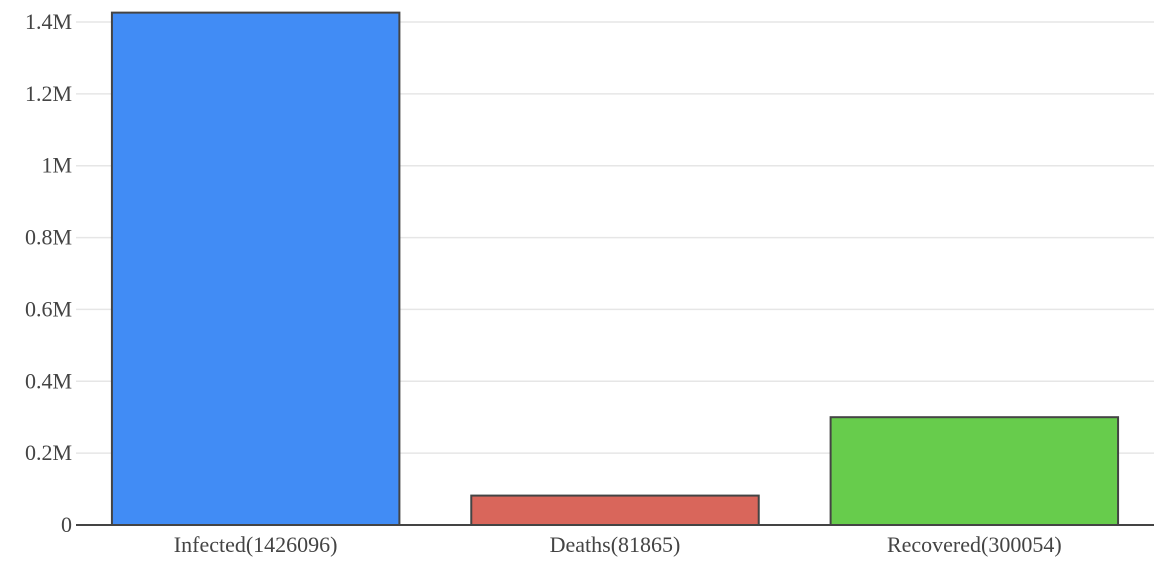 This screenshot has width=1166, height=562. What do you see at coordinates (256, 544) in the screenshot?
I see `x-category-label: Infected(1426096)` at bounding box center [256, 544].